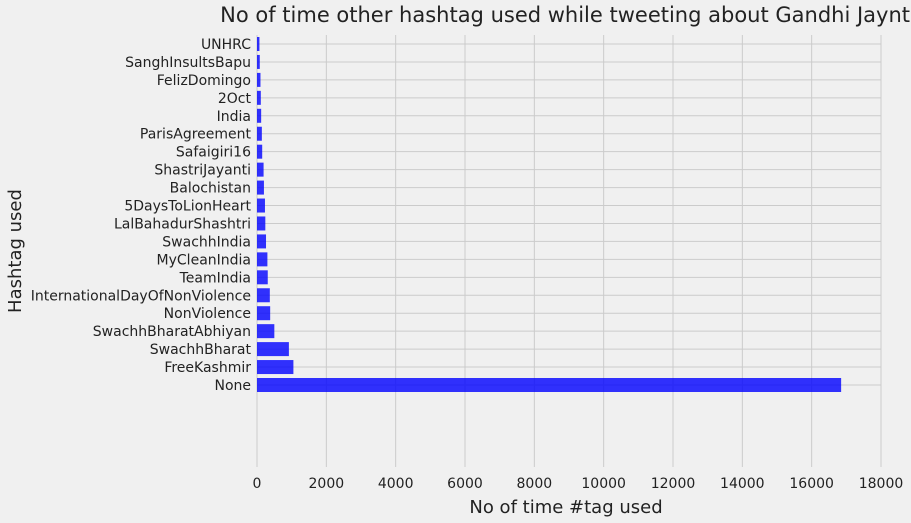 This screenshot has width=911, height=523. Describe the element at coordinates (207, 368) in the screenshot. I see `y-tick-label: FreeKashmir` at that location.